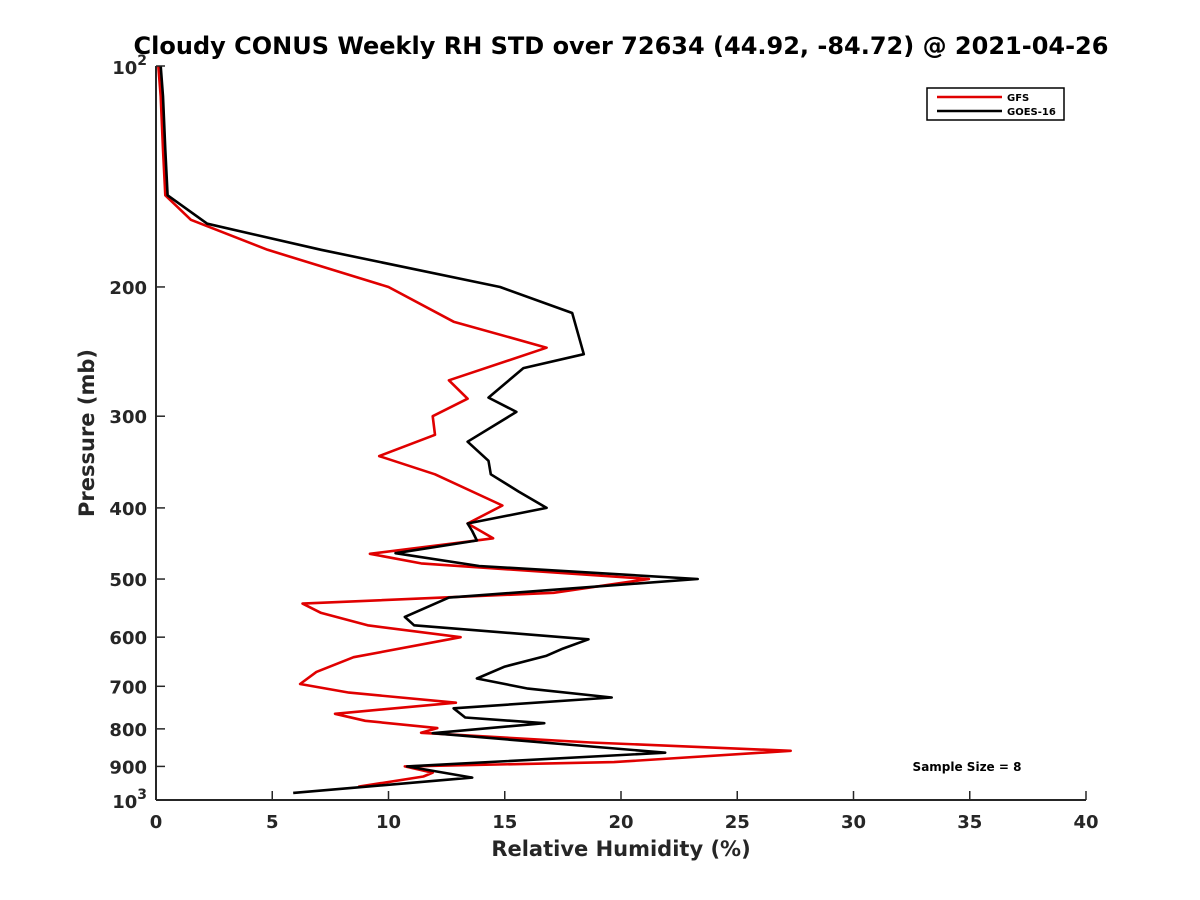  Describe the element at coordinates (137, 433) in the screenshot. I see `y-axis-ticks: 200 300 400 500 600 700 800 900 10² 10³` at that location.